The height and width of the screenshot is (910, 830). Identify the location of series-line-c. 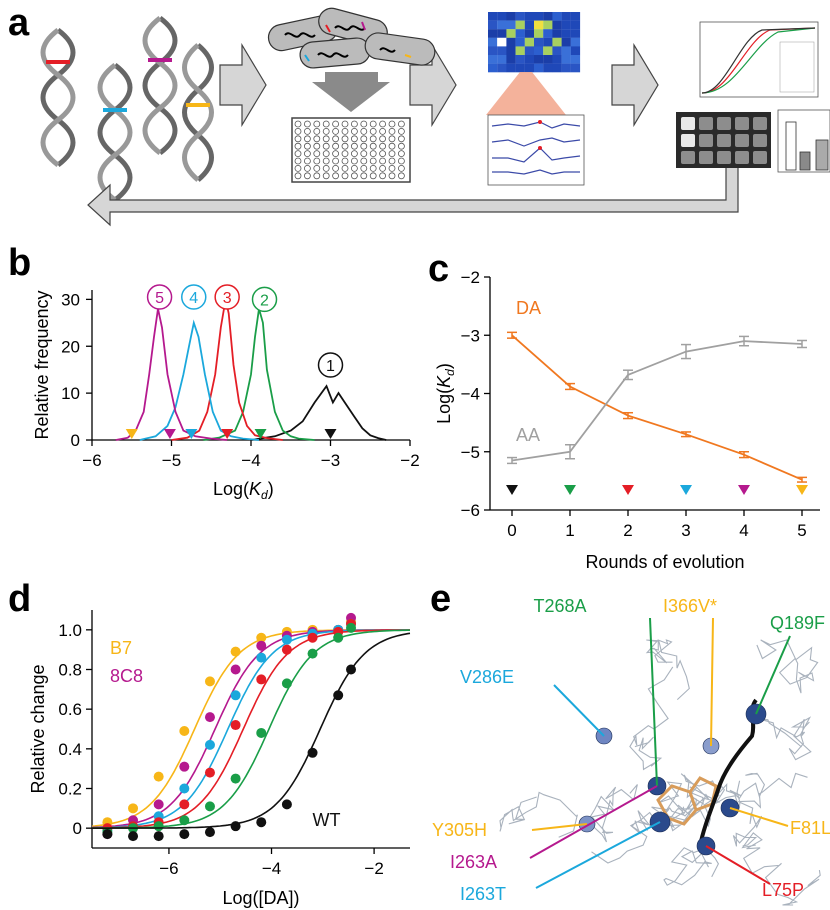
(657, 407).